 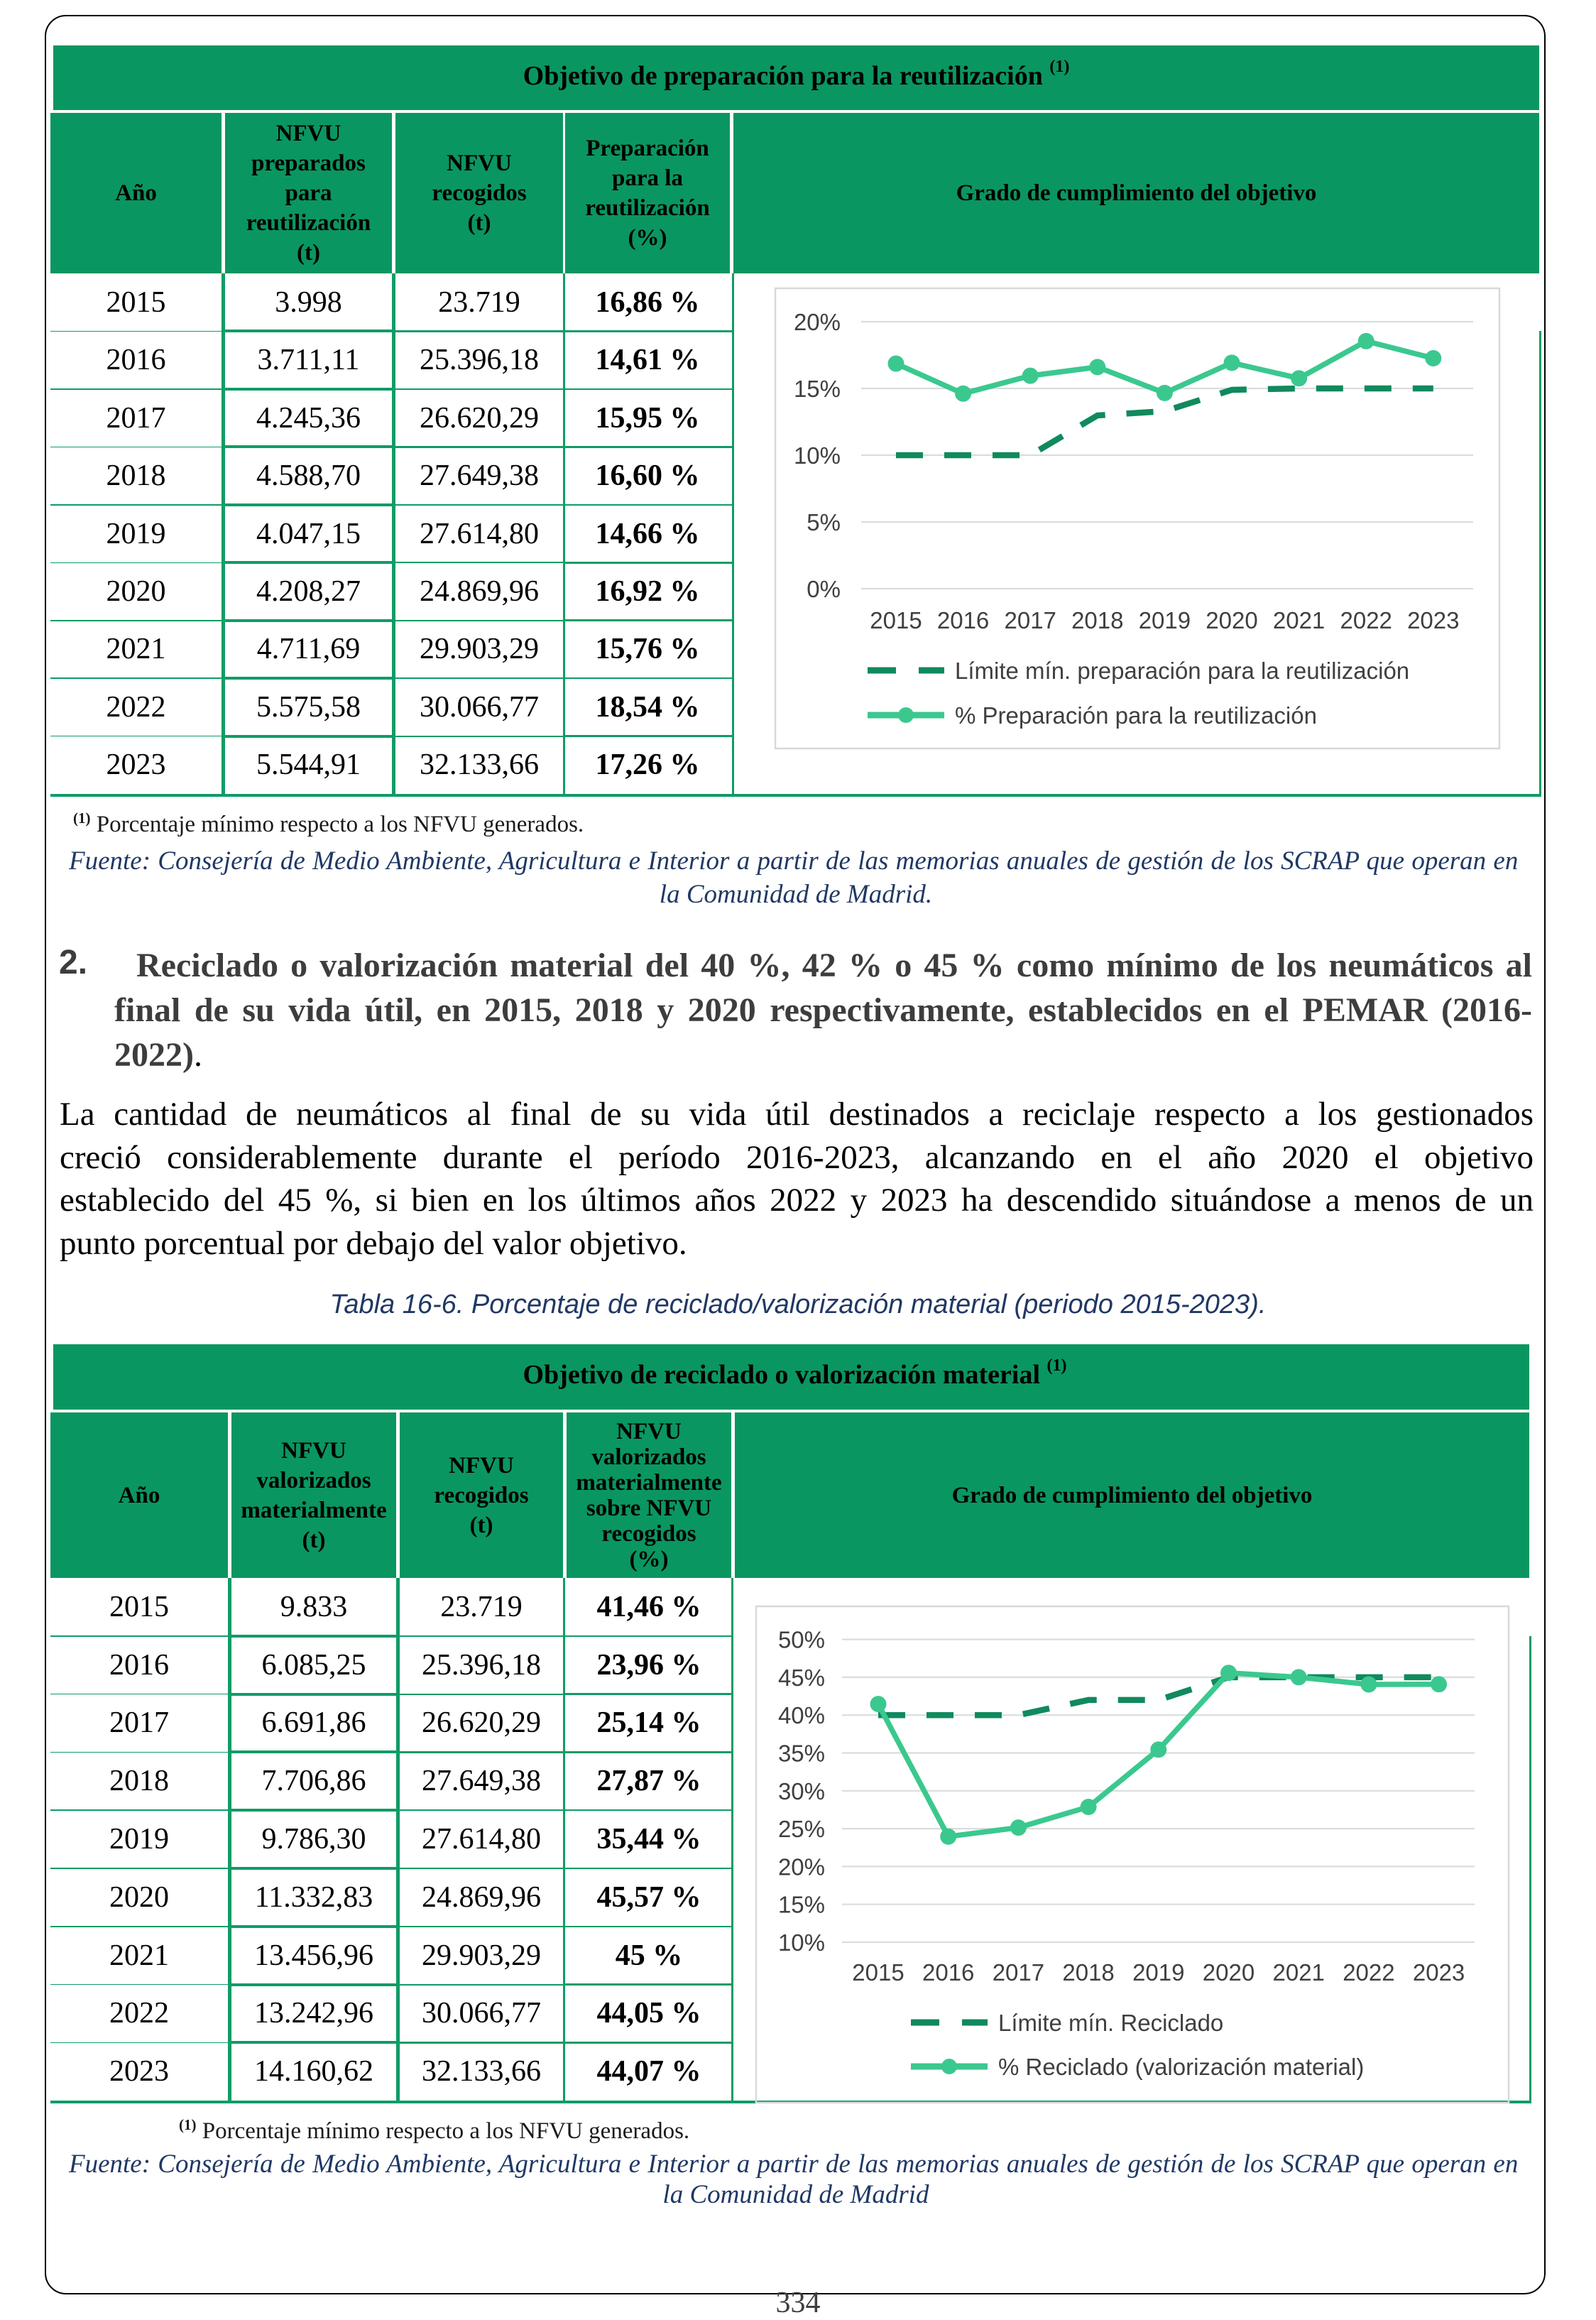 I want to click on svg-text: 50%, so click(x=802, y=1640).